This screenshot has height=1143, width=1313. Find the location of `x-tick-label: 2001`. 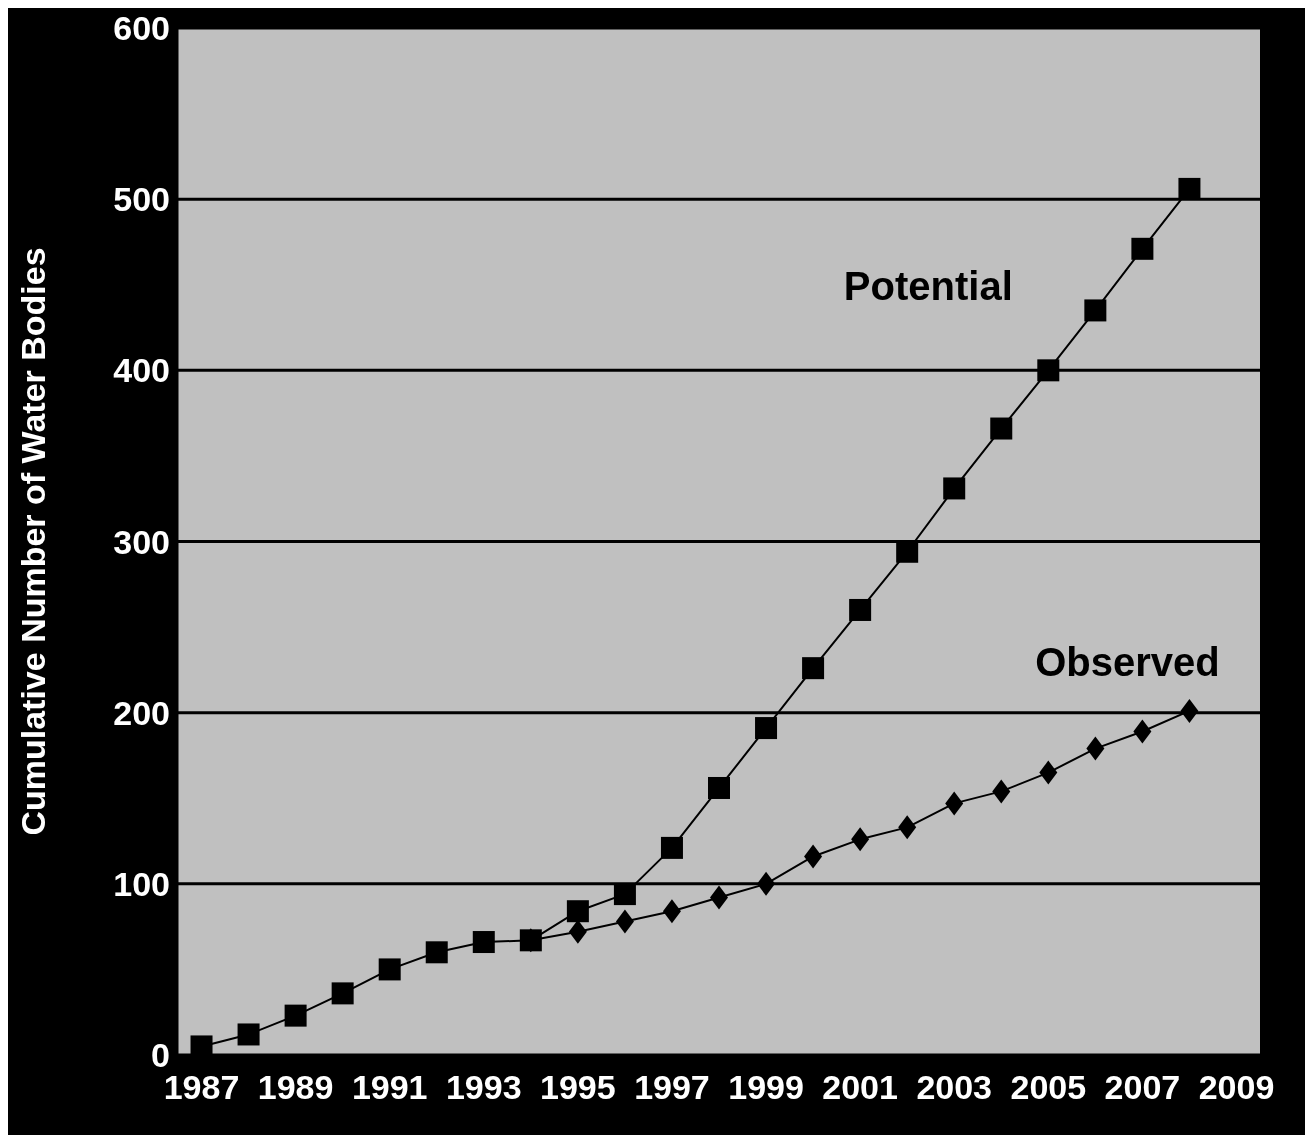

x-tick-label: 2001 is located at coordinates (860, 1087).